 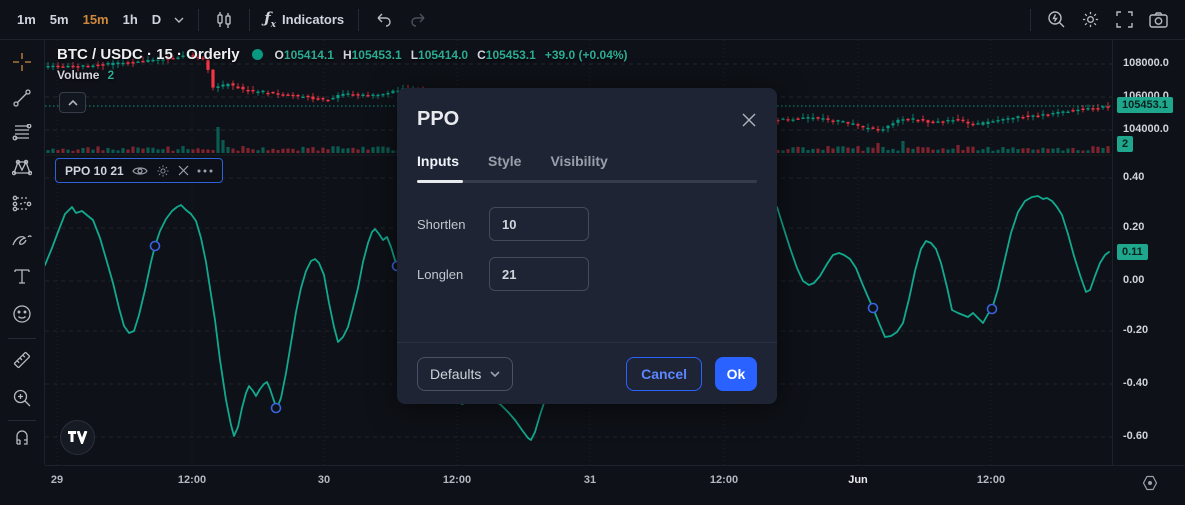 I want to click on settings-gear-icon, so click(x=1090, y=20).